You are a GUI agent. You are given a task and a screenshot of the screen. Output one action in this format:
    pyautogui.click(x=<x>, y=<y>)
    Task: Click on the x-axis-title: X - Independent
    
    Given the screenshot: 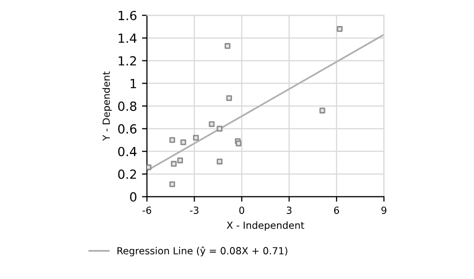 What is the action you would take?
    pyautogui.click(x=265, y=226)
    